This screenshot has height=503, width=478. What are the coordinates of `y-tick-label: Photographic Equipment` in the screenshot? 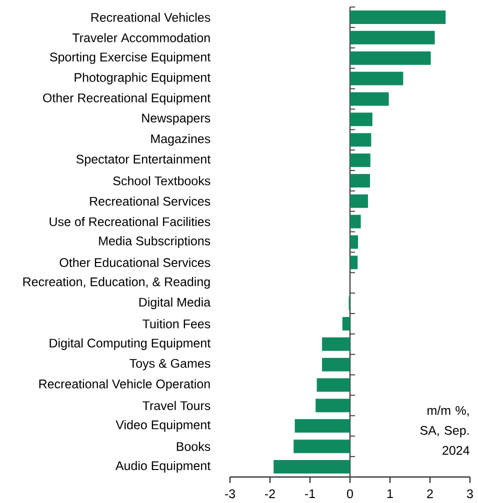 It's located at (142, 78).